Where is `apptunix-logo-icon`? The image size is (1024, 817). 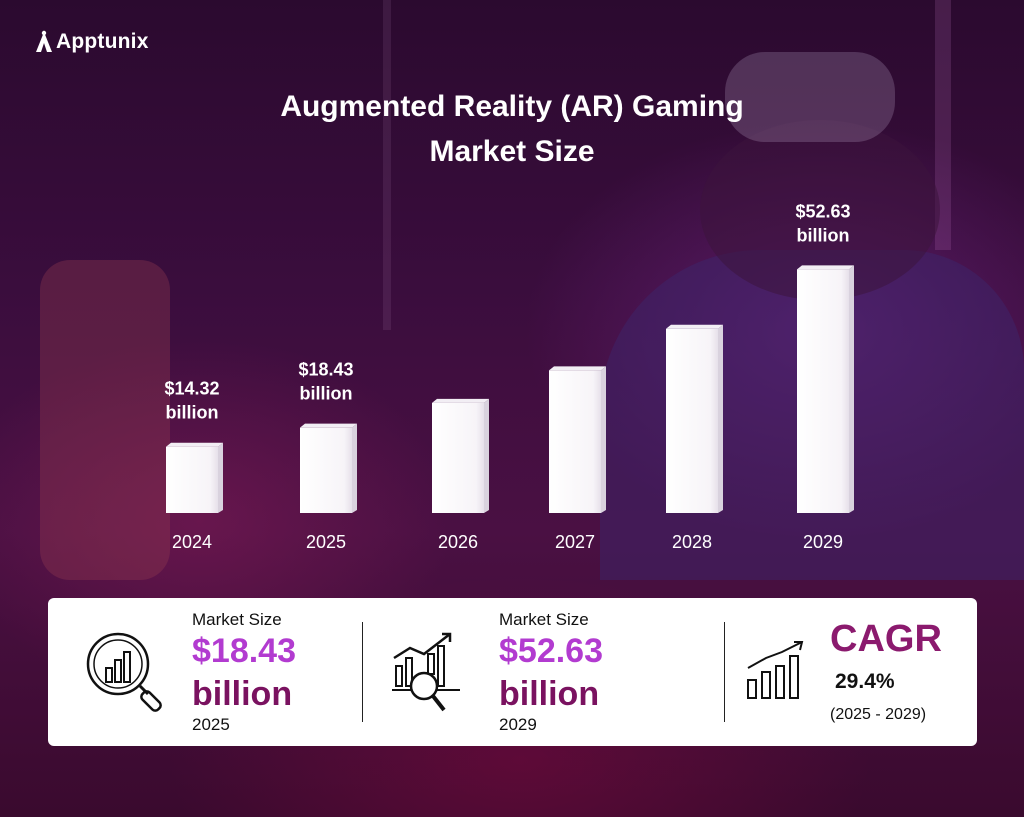 apptunix-logo-icon is located at coordinates (44, 41).